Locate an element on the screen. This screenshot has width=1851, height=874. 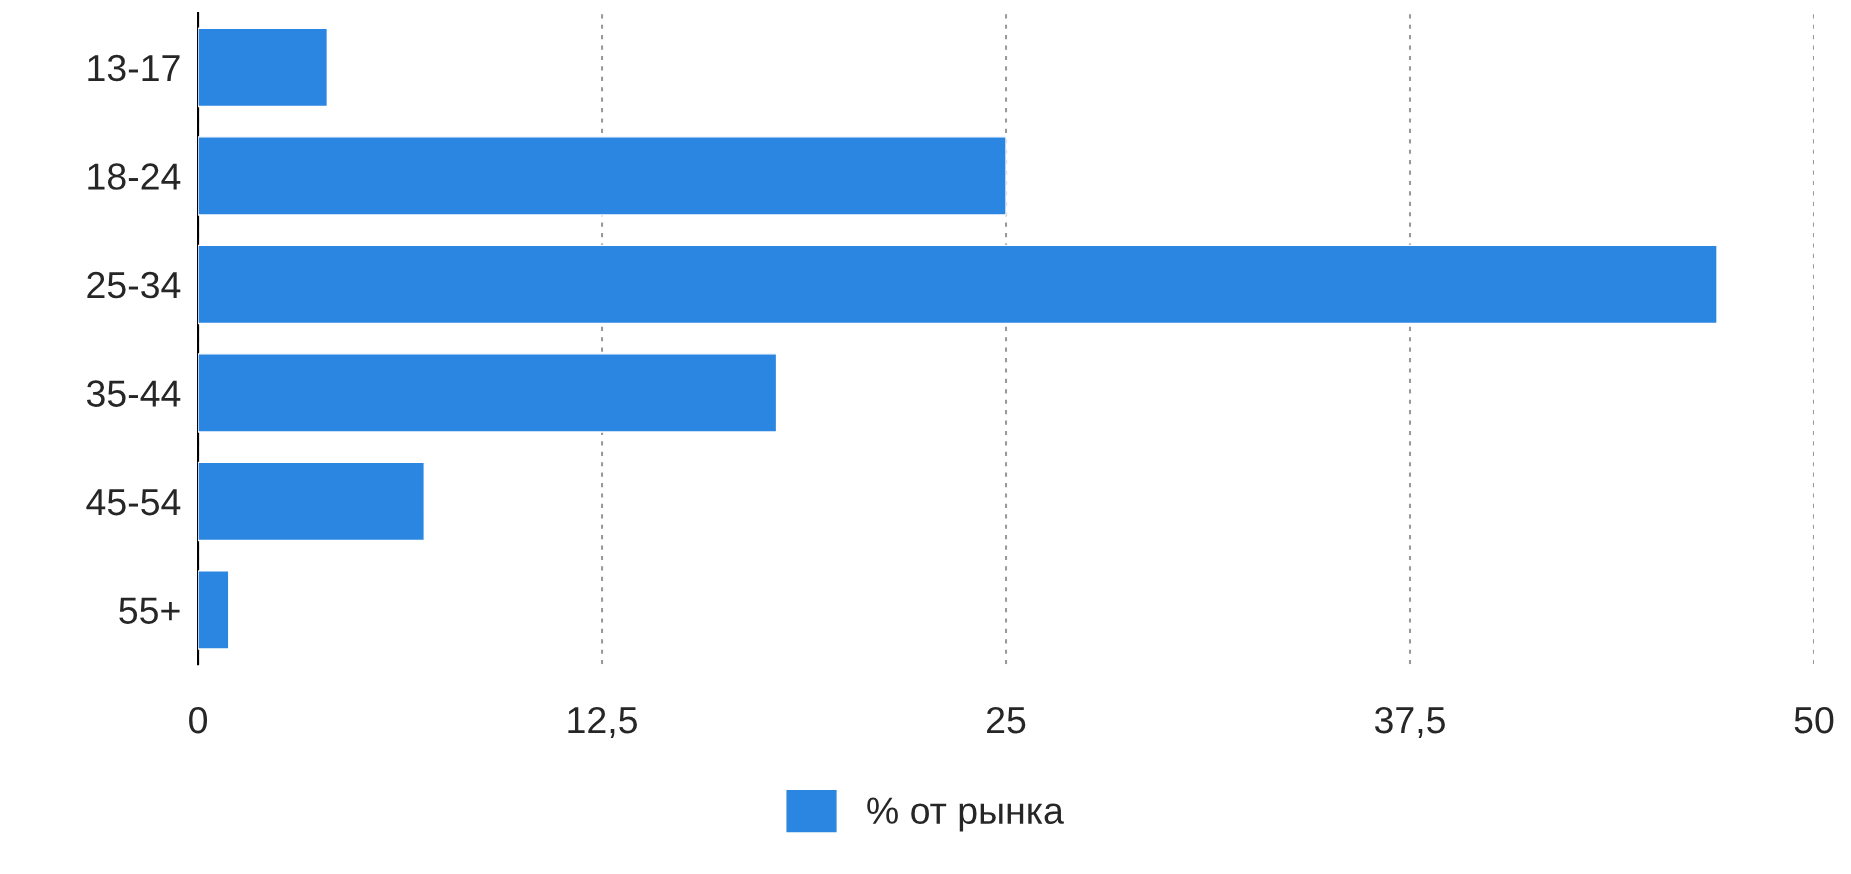
y-tick-label: 13-17 is located at coordinates (134, 68).